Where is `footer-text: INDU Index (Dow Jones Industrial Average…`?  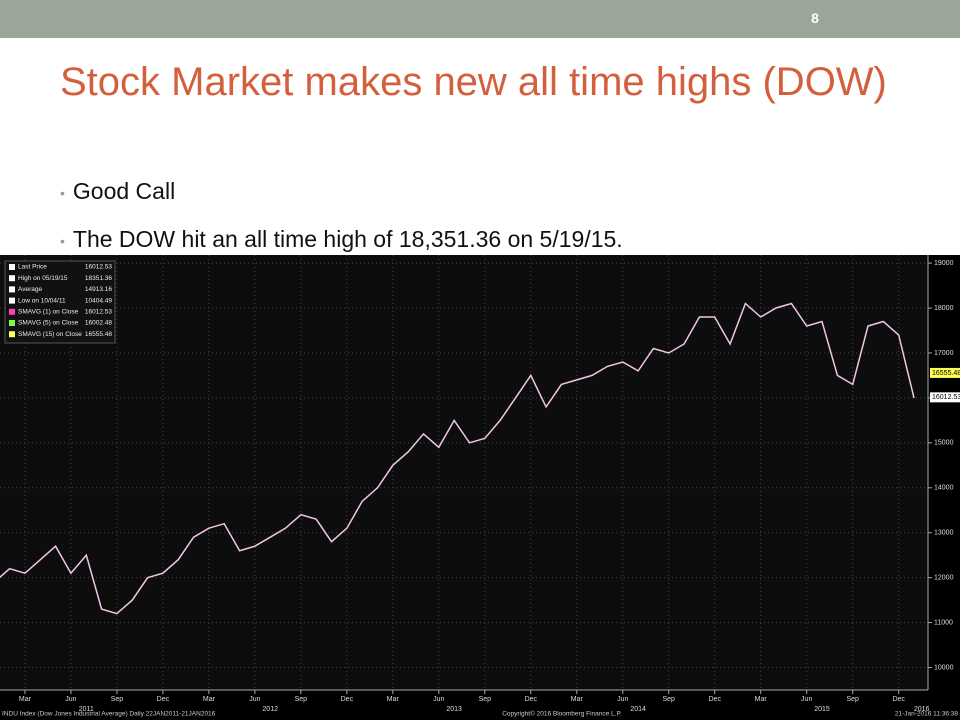
footer-text: INDU Index (Dow Jones Industrial Average… is located at coordinates (109, 714).